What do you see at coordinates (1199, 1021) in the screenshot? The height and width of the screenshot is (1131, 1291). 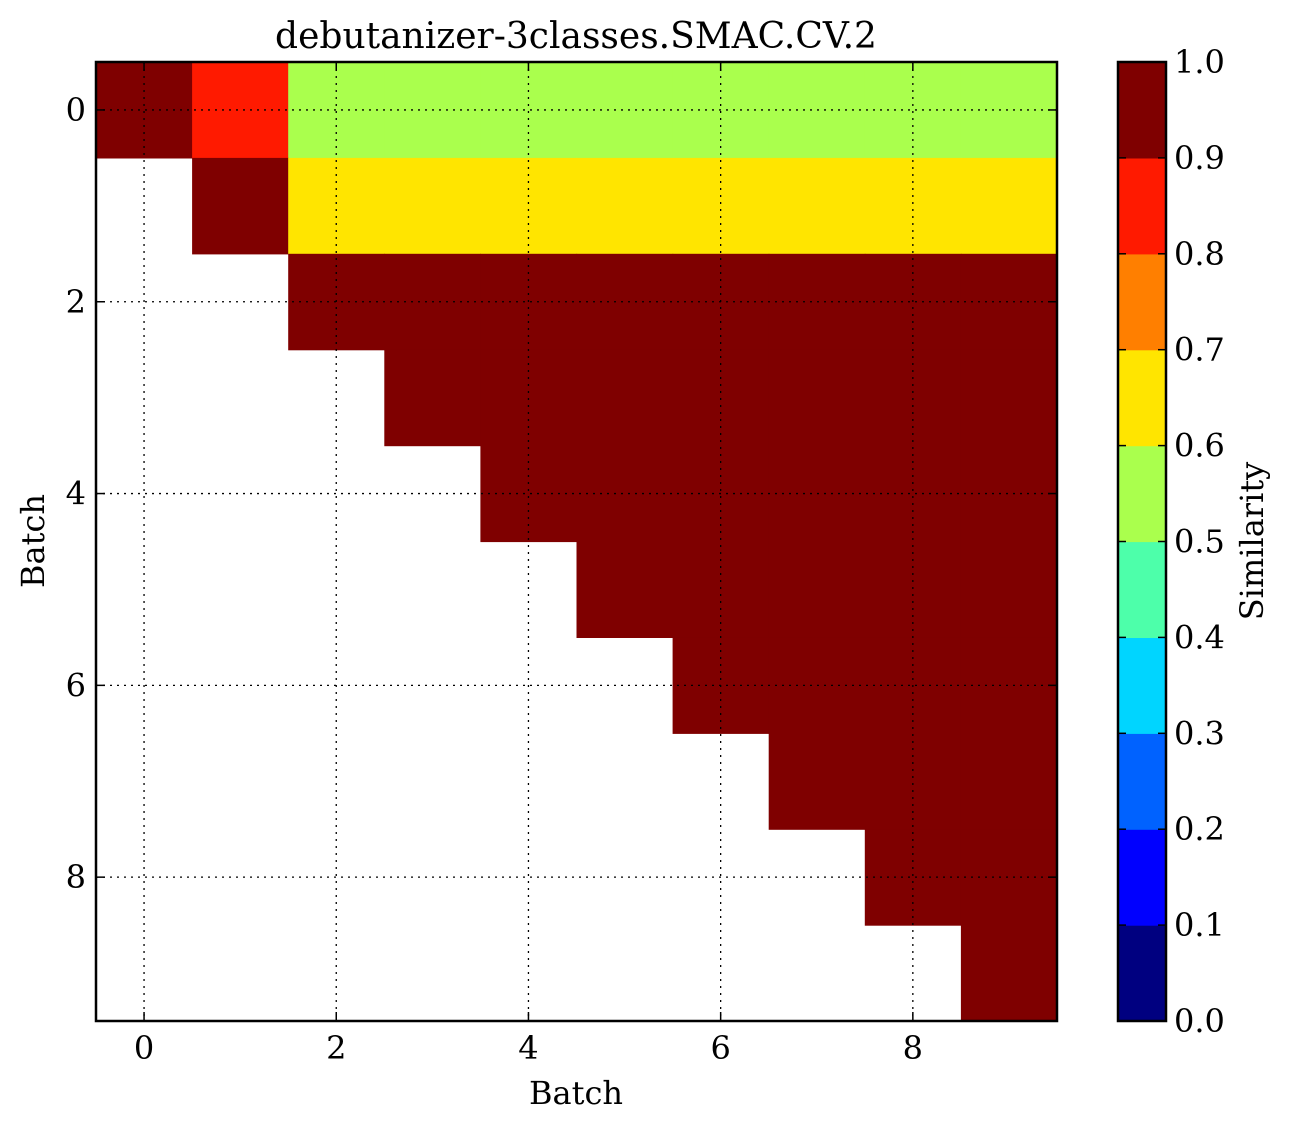 I see `colorbar-tick-label: 0.0` at bounding box center [1199, 1021].